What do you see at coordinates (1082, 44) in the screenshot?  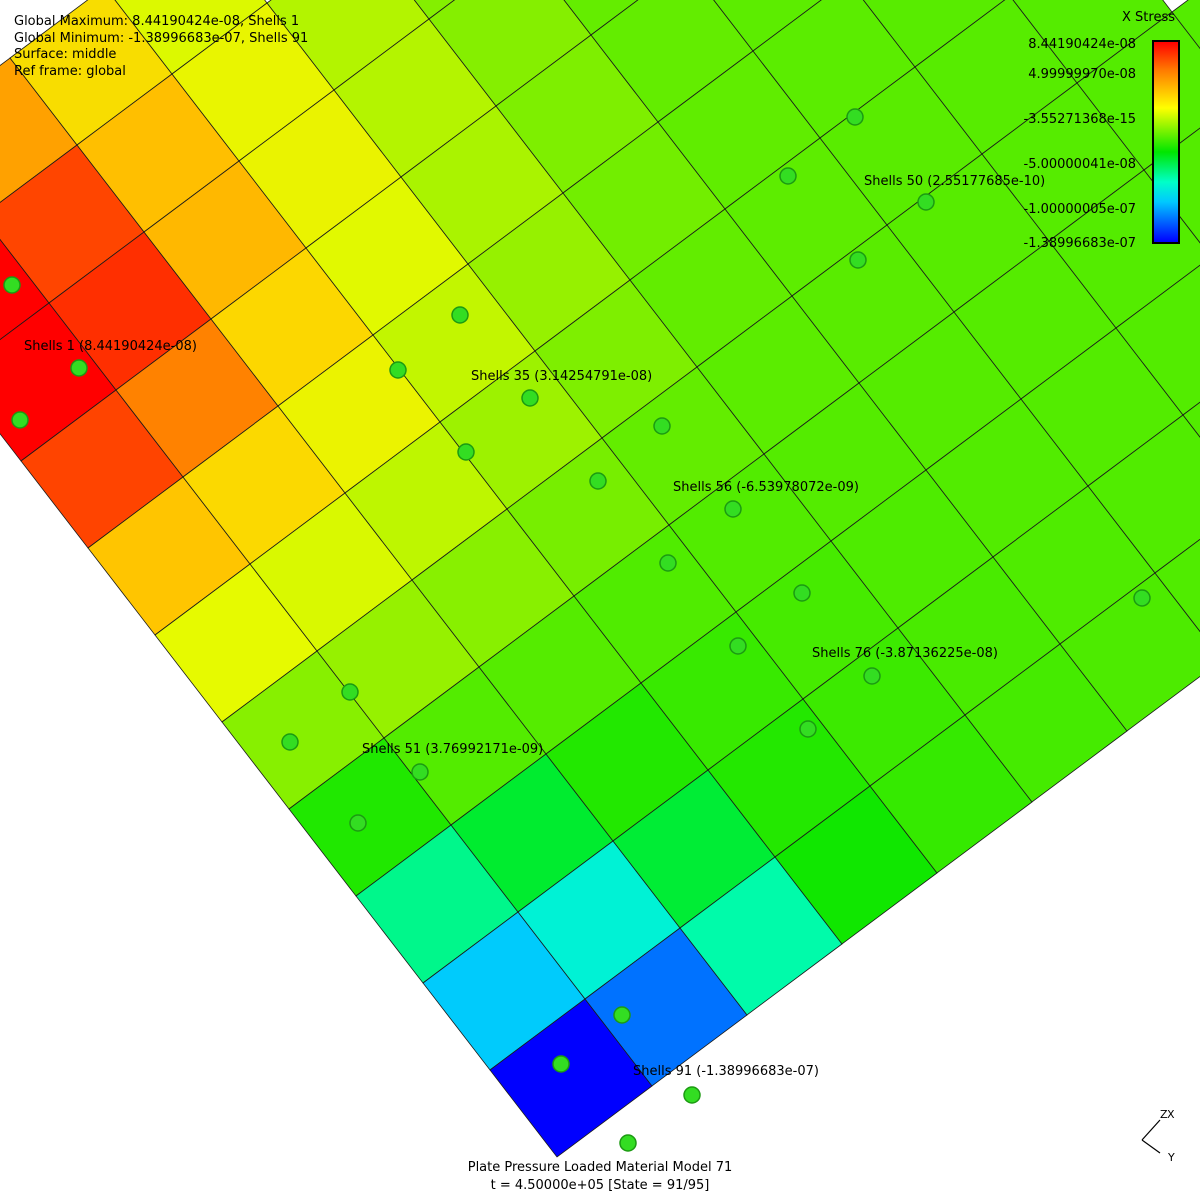 I see `legend-tick-0: 8.44190424e-08` at bounding box center [1082, 44].